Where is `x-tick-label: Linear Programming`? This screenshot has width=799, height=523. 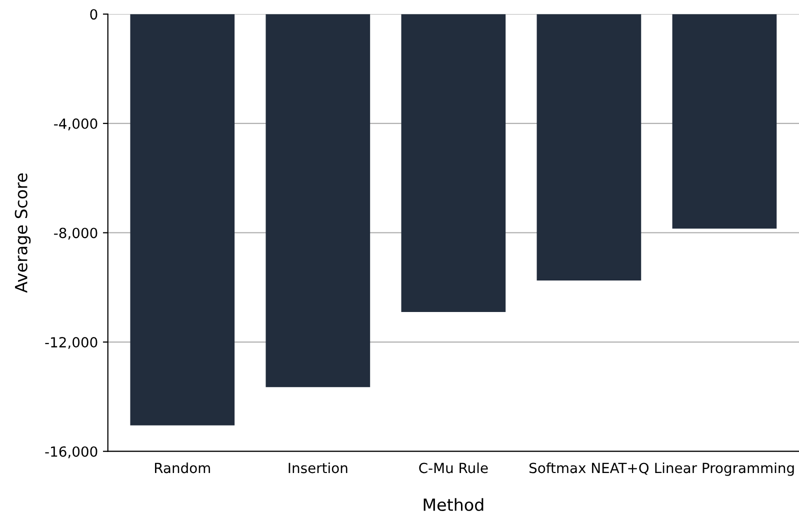 x-tick-label: Linear Programming is located at coordinates (724, 469).